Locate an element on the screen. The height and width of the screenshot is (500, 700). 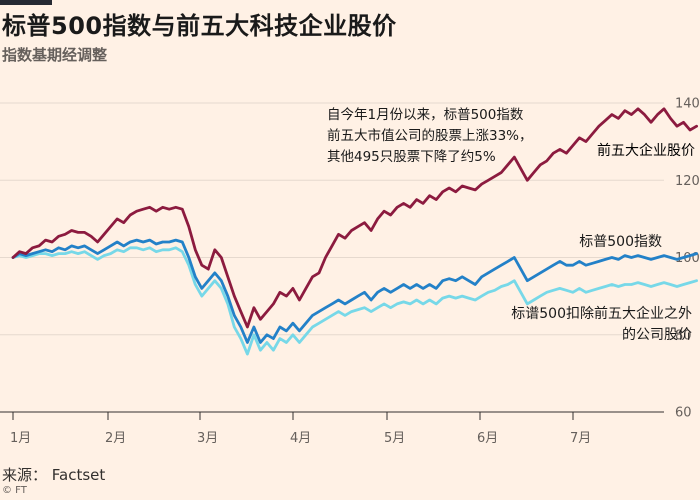
y-tick-label: 80 is located at coordinates (683, 335).